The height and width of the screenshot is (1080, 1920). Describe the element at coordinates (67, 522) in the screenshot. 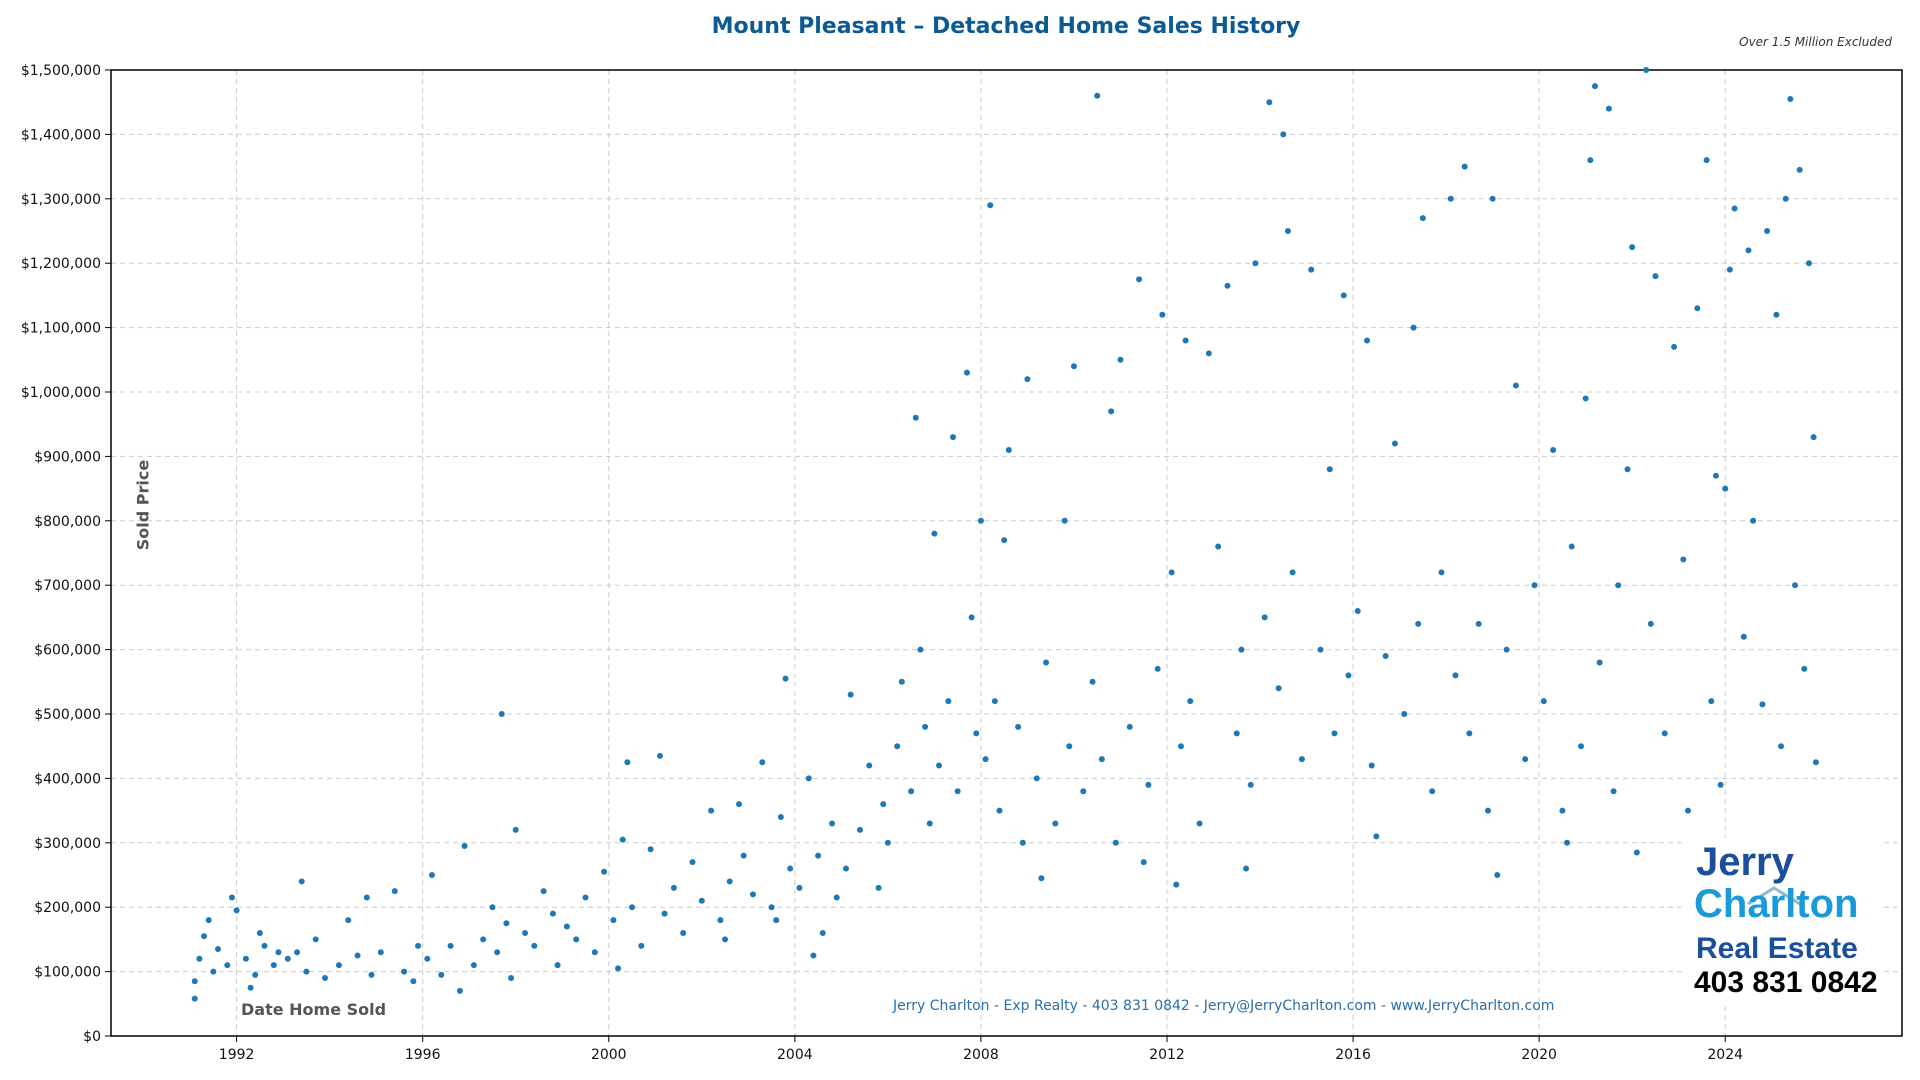

I see `y-tick-label: $800,000` at that location.